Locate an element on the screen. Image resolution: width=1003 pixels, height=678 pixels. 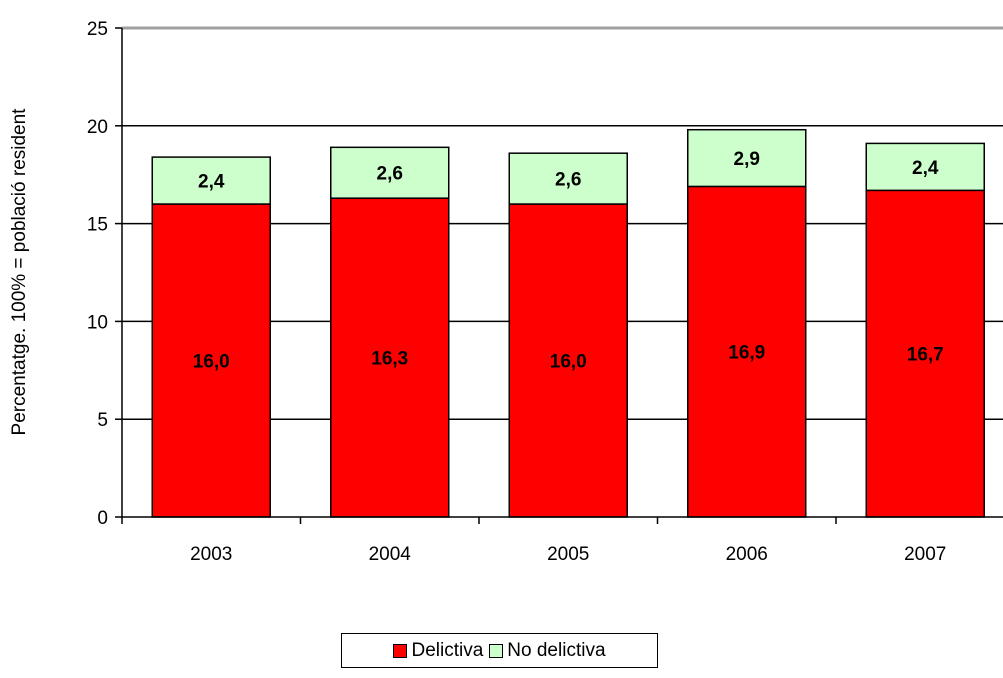
data-label: 16,9 is located at coordinates (746, 353).